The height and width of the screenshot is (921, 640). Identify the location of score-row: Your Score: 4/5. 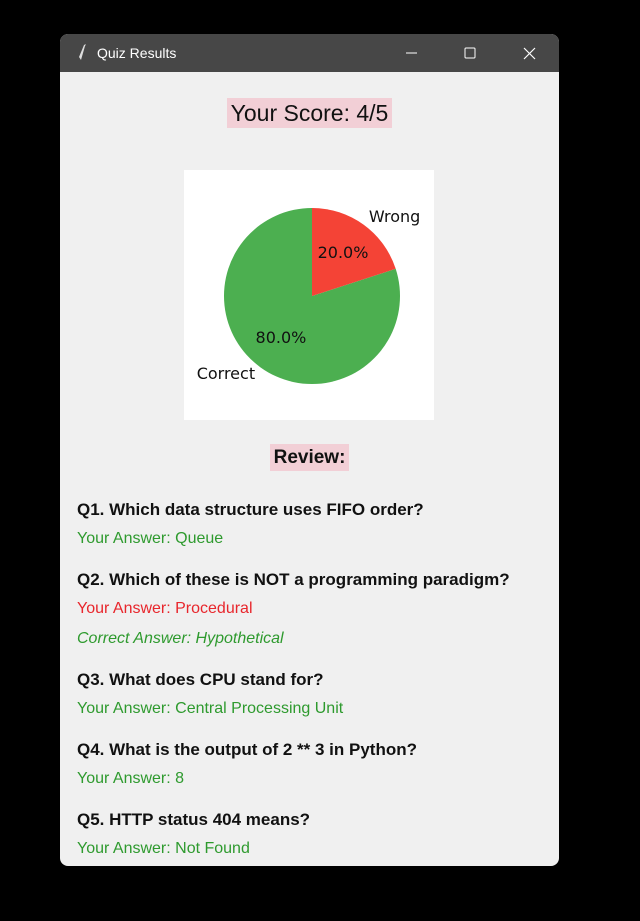
(309, 113).